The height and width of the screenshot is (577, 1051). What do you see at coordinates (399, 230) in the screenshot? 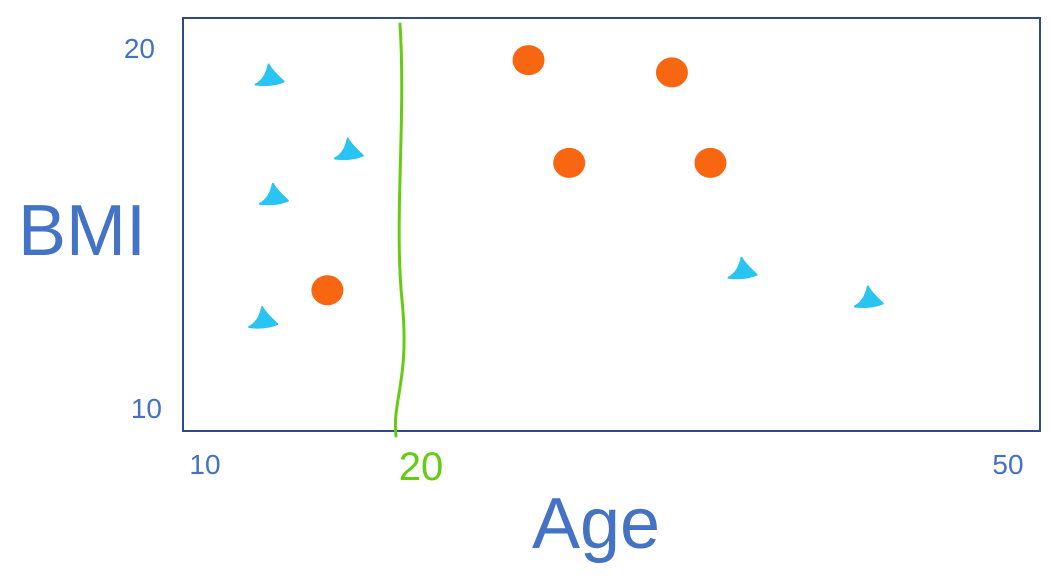
I see `threshold-line` at bounding box center [399, 230].